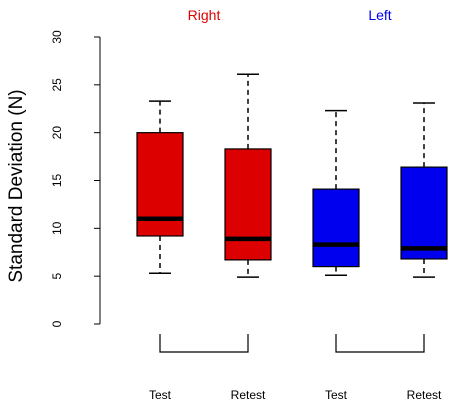 The height and width of the screenshot is (410, 454). Describe the element at coordinates (160, 187) in the screenshot. I see `box-right-test` at that location.